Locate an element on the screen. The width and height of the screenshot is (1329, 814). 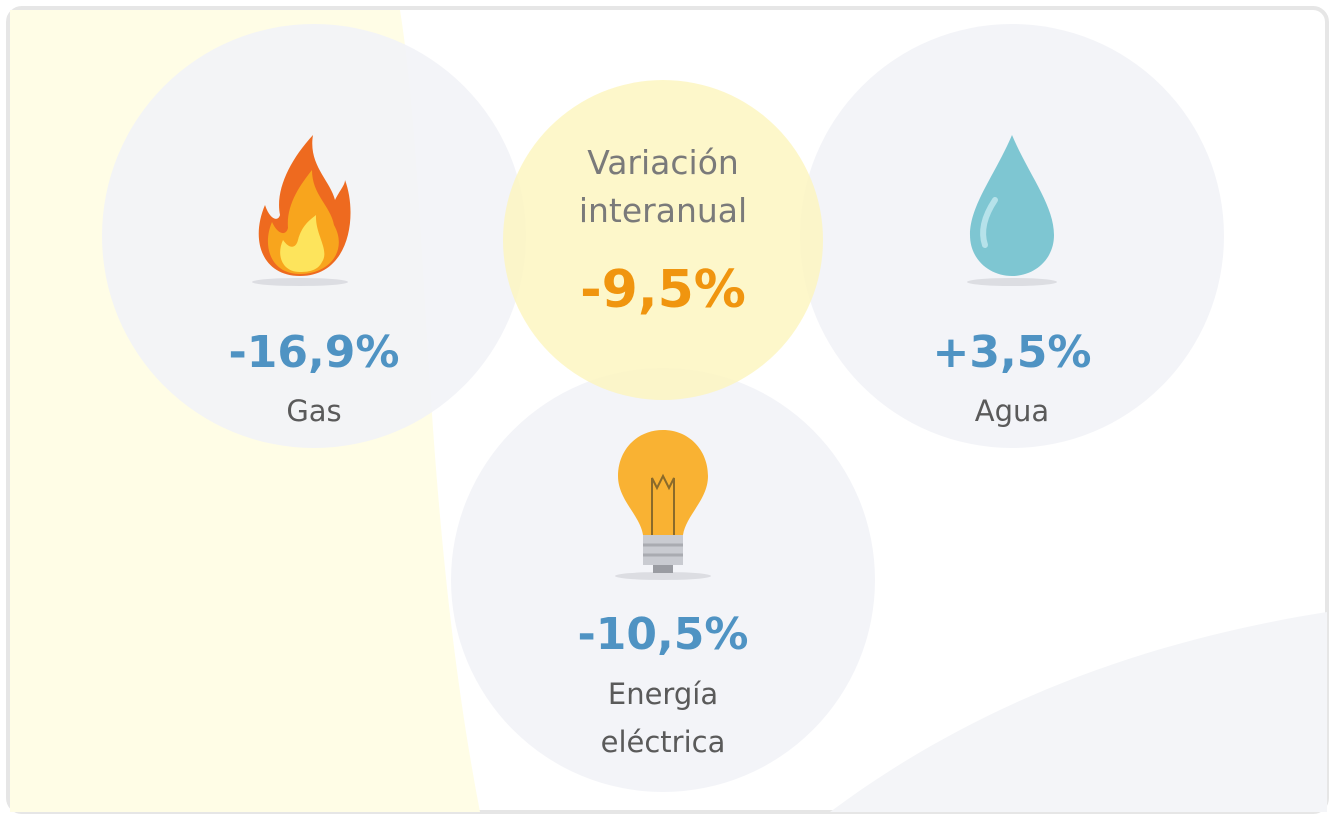
summary-circle is located at coordinates (663, 240).